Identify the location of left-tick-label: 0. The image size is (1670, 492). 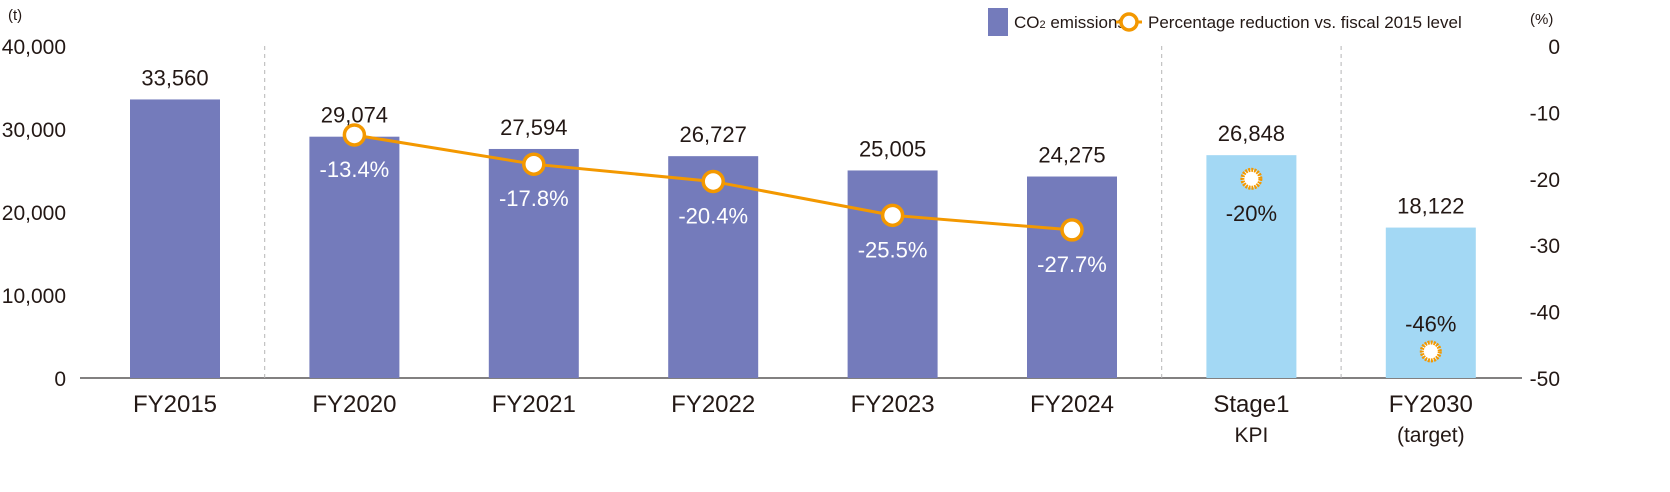
(60, 379).